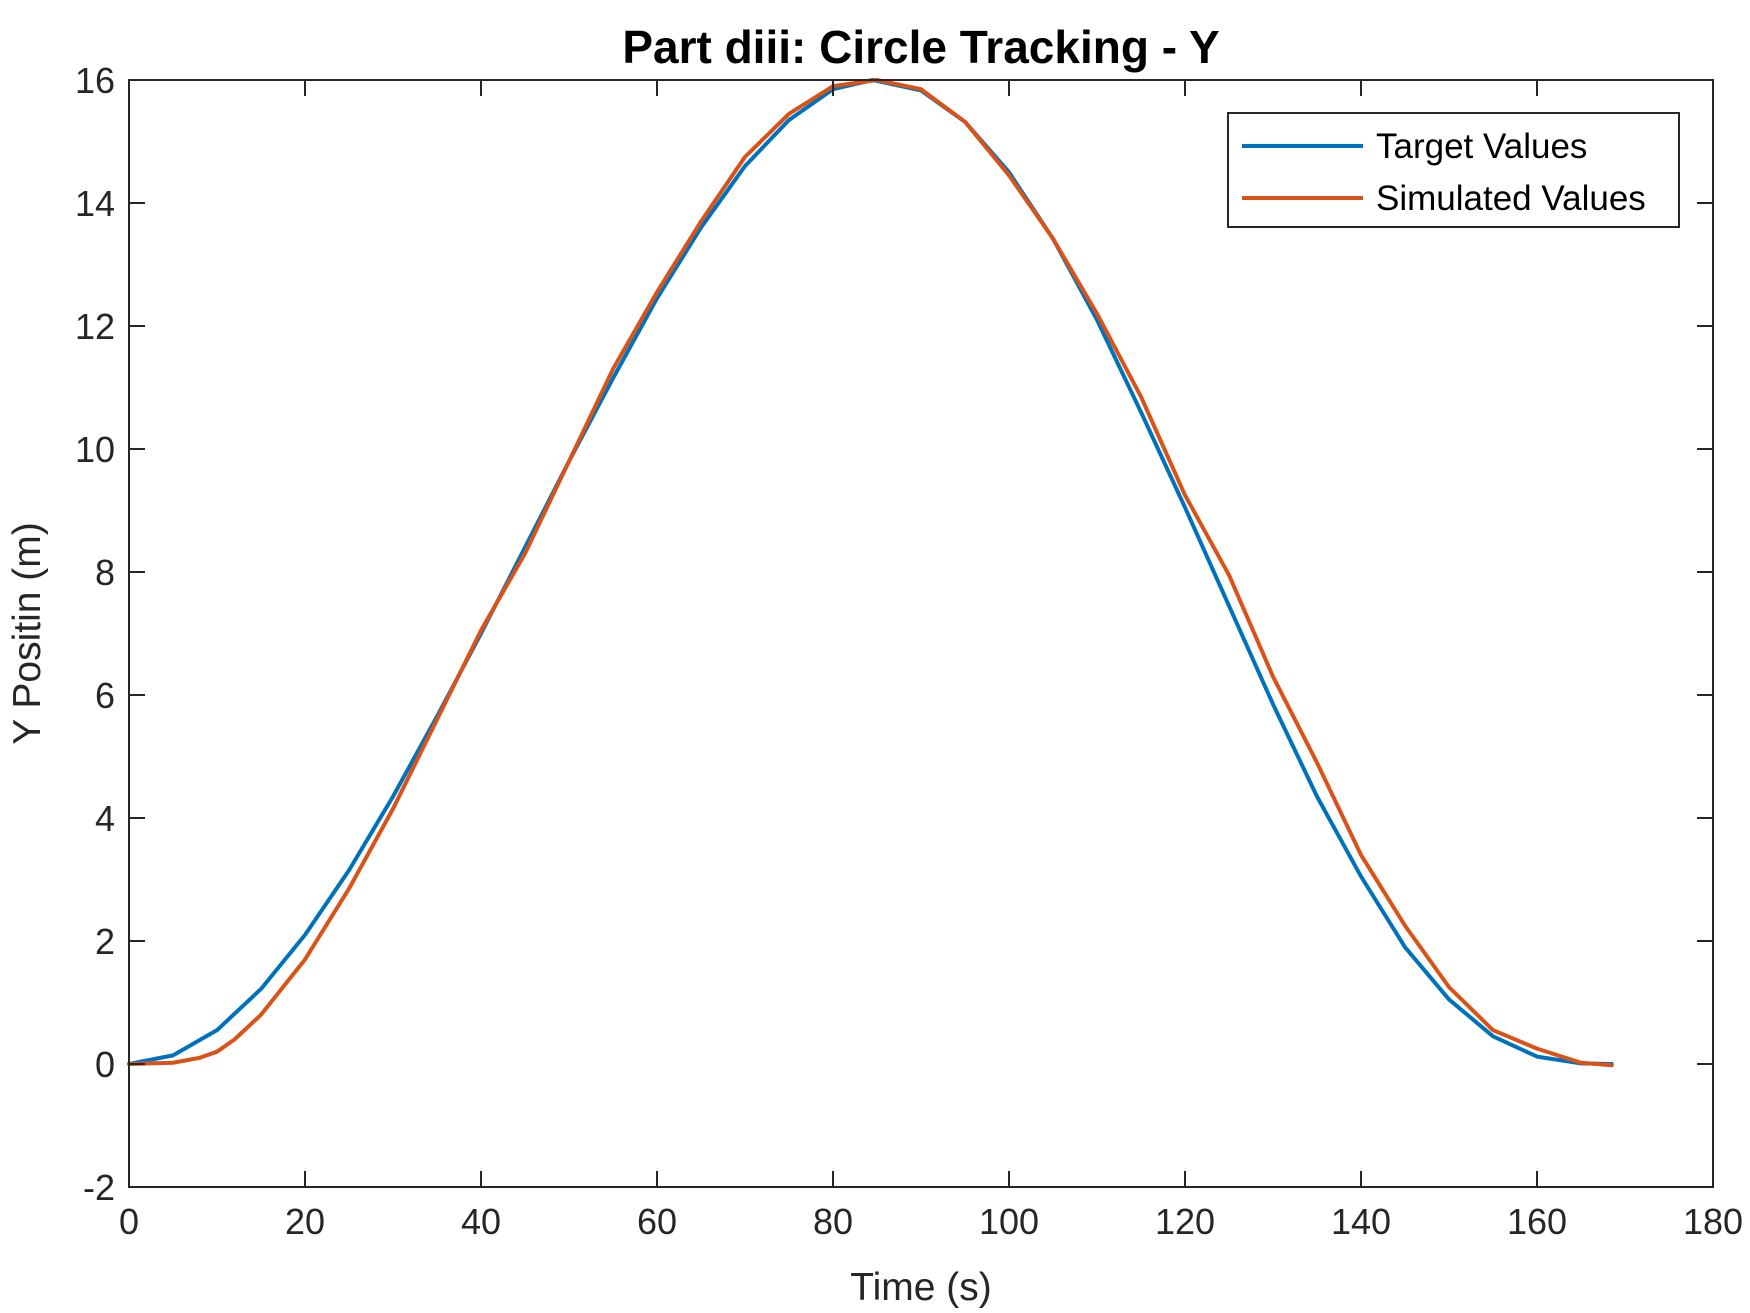 This screenshot has height=1313, width=1750. I want to click on legend-label: Target Values, so click(1481, 146).